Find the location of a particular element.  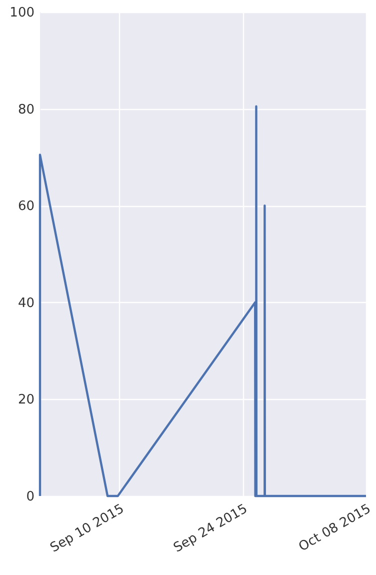

y-tick-label: 40 is located at coordinates (26, 303).